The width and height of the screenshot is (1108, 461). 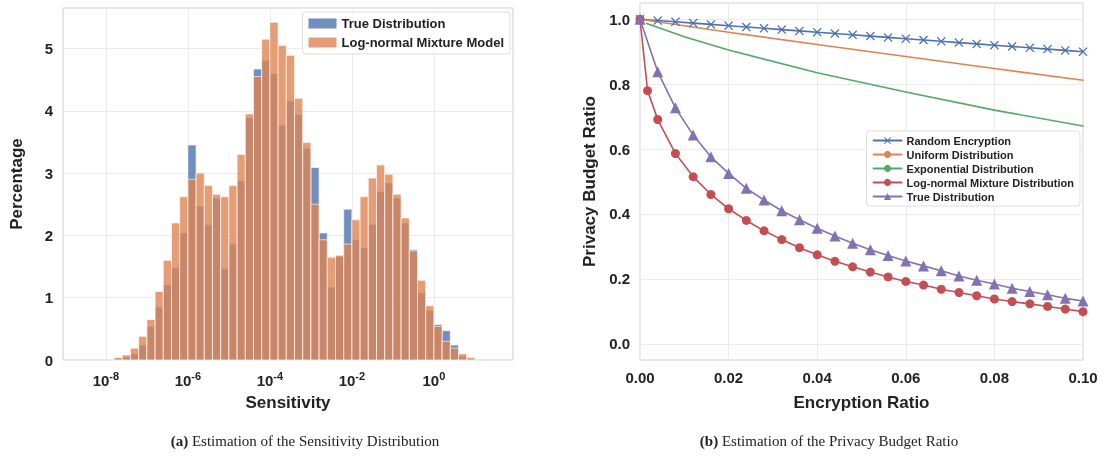 What do you see at coordinates (48, 360) in the screenshot?
I see `y-tick-label: 0` at bounding box center [48, 360].